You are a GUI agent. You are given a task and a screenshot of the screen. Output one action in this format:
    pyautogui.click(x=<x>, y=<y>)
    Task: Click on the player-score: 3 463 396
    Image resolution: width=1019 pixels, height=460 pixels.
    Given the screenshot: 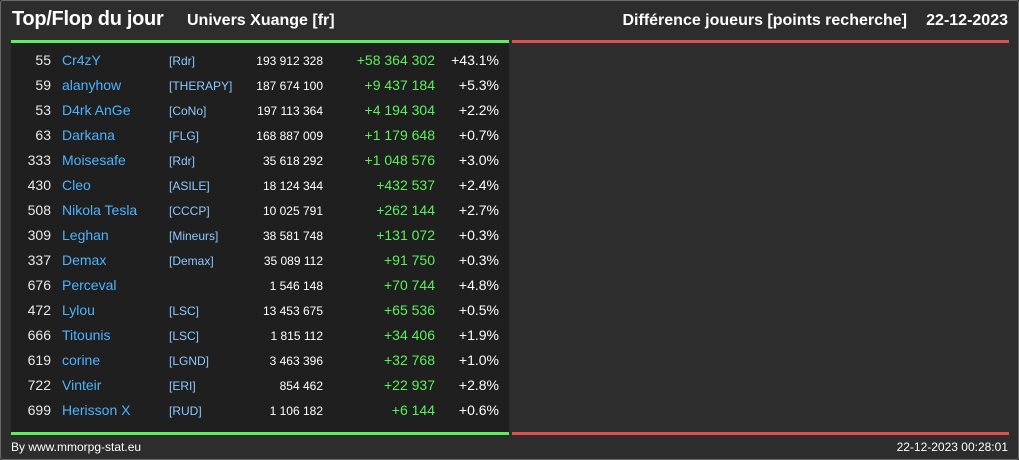 What is the action you would take?
    pyautogui.click(x=296, y=361)
    